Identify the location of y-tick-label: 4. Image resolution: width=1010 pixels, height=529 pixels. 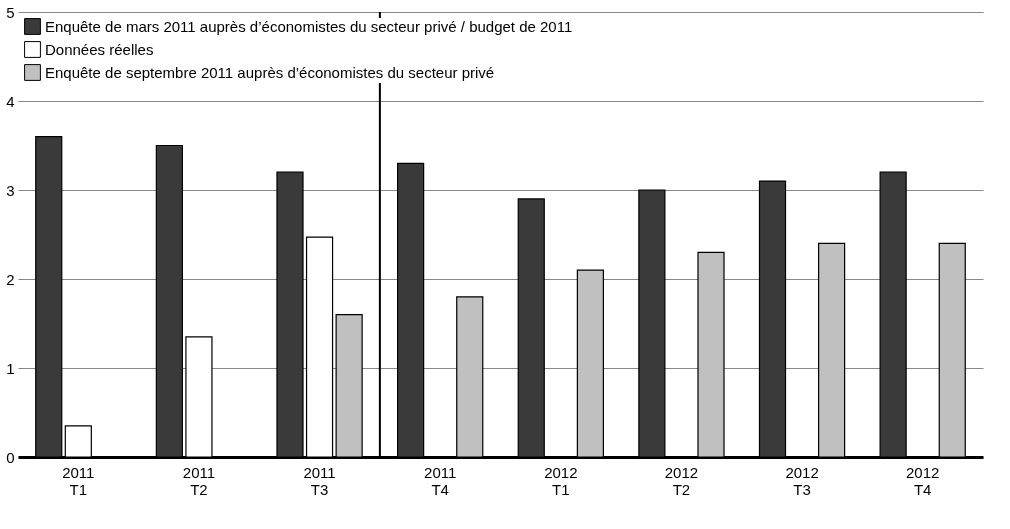
(10, 101).